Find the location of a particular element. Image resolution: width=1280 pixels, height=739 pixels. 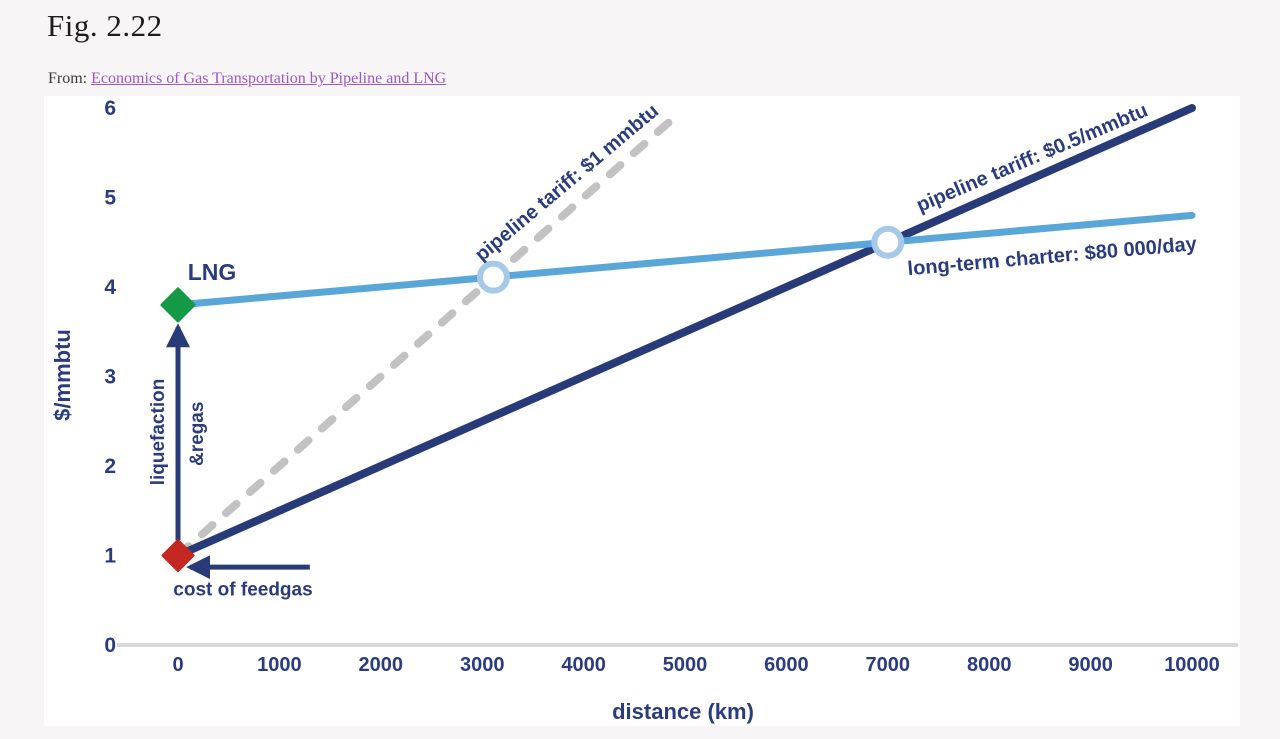

y-tick-label-2: 2 is located at coordinates (110, 466).